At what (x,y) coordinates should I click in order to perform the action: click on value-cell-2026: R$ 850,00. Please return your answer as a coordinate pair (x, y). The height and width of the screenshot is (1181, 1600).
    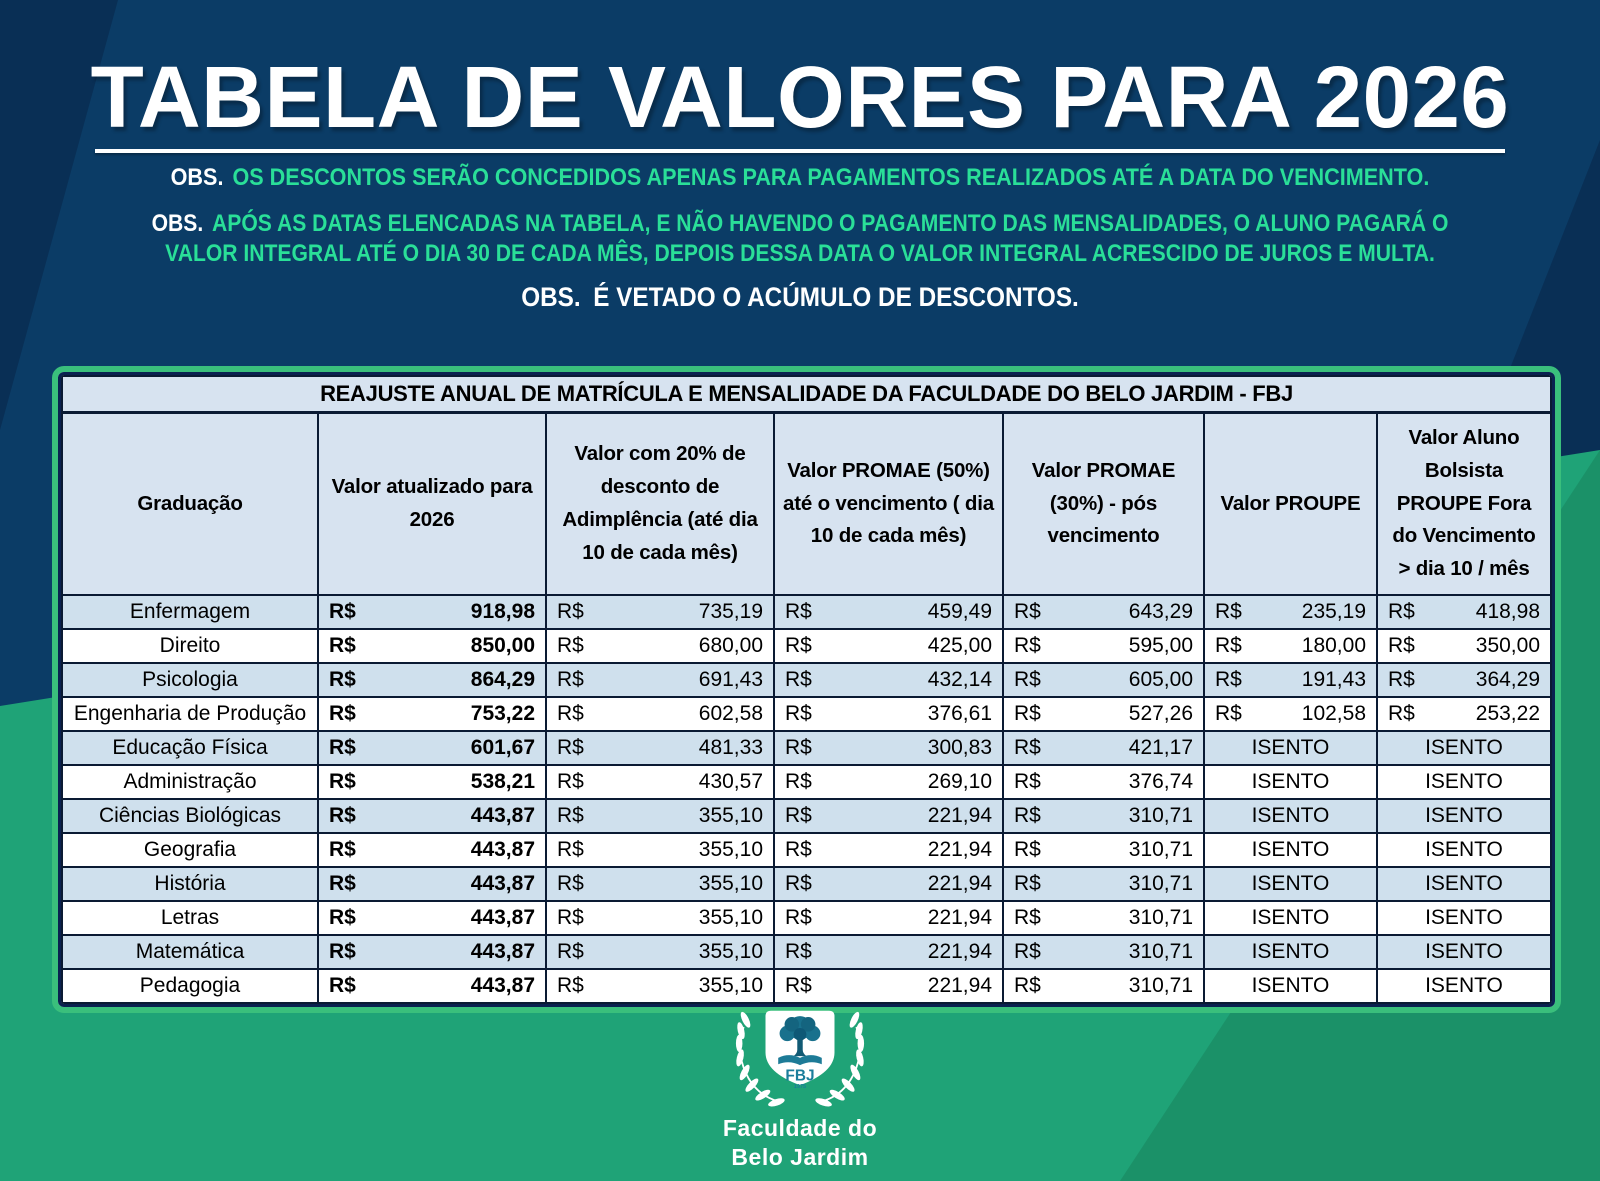
    Looking at the image, I should click on (432, 646).